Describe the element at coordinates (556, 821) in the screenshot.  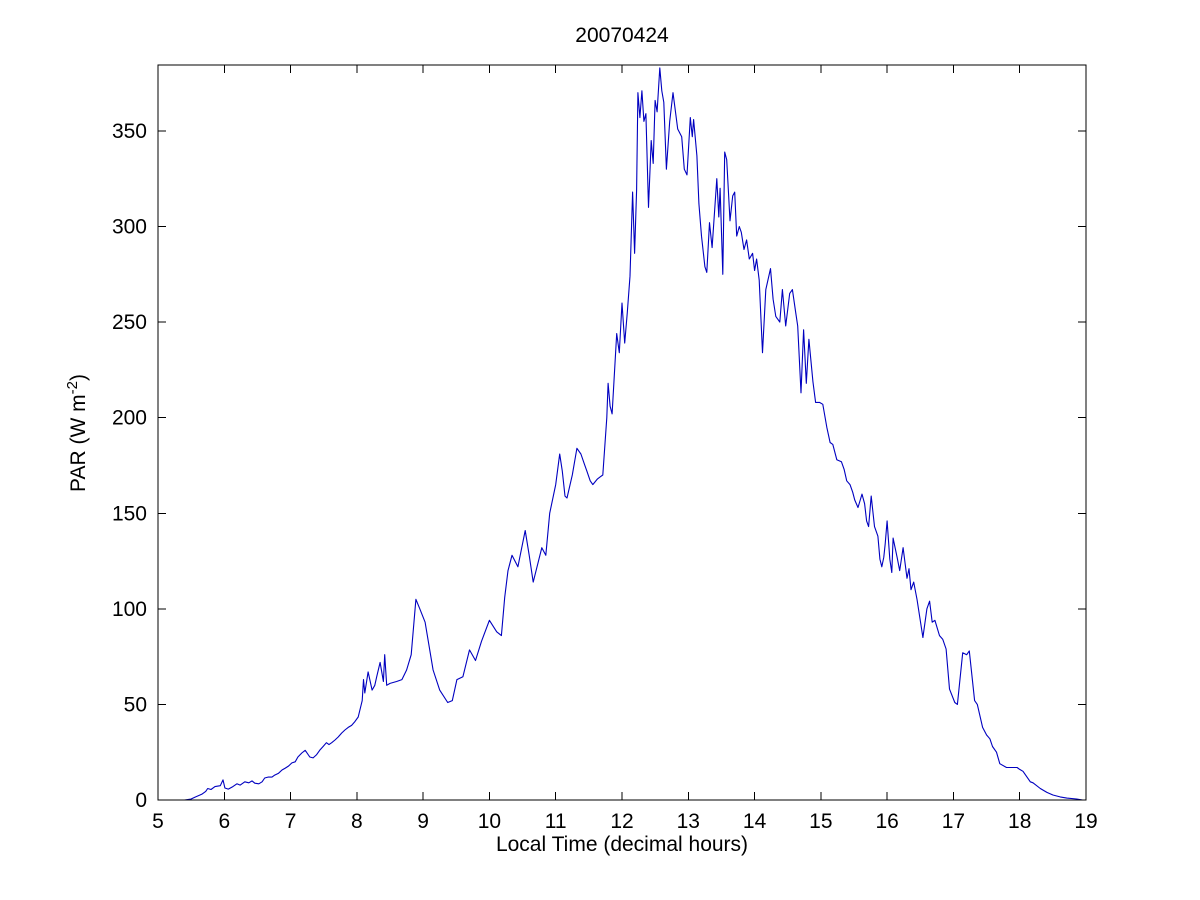
I see `x-tick-label: 11` at that location.